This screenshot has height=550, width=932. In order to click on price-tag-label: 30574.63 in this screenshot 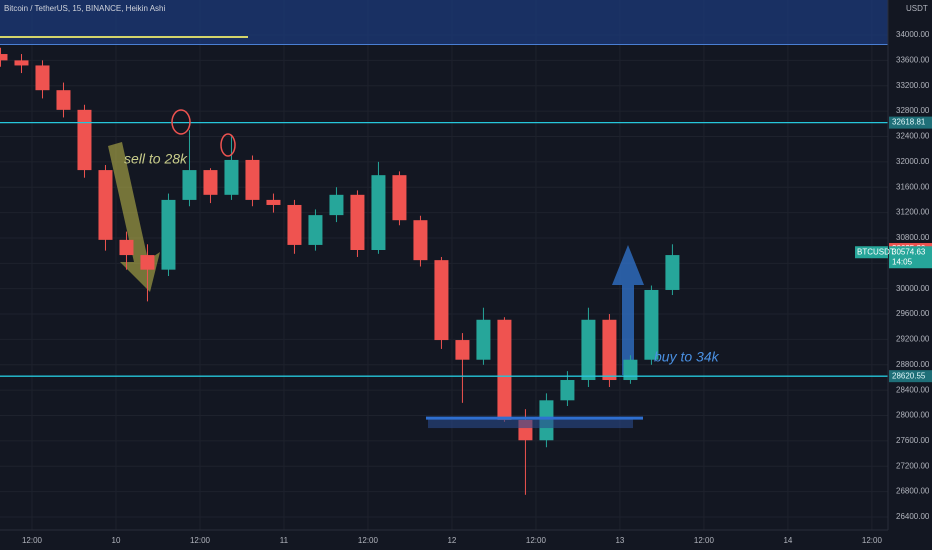, I will do `click(909, 251)`.